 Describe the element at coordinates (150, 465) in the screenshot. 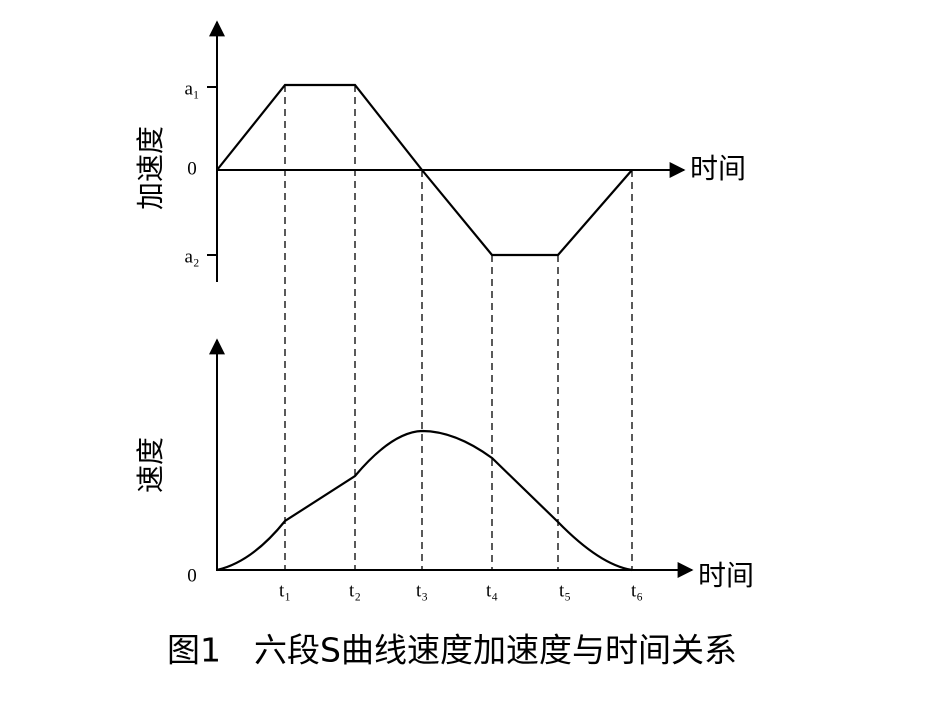

I see `vel-y-label: 速度` at that location.